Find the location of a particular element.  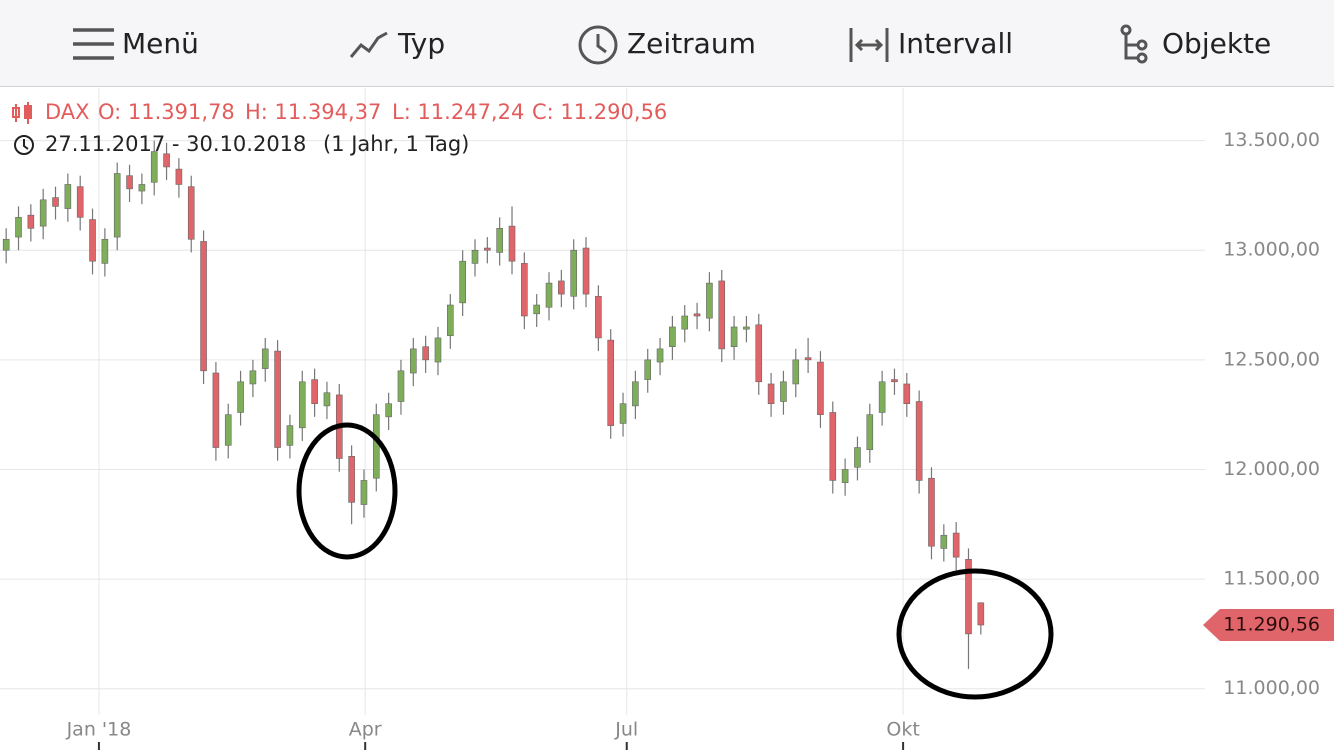

y-tick-label: 13.000,00 is located at coordinates (1271, 250).